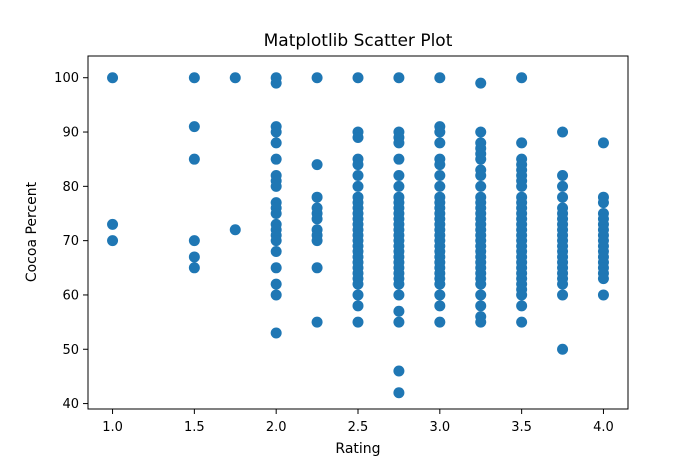  I want to click on y-tick-label: 90, so click(70, 133).